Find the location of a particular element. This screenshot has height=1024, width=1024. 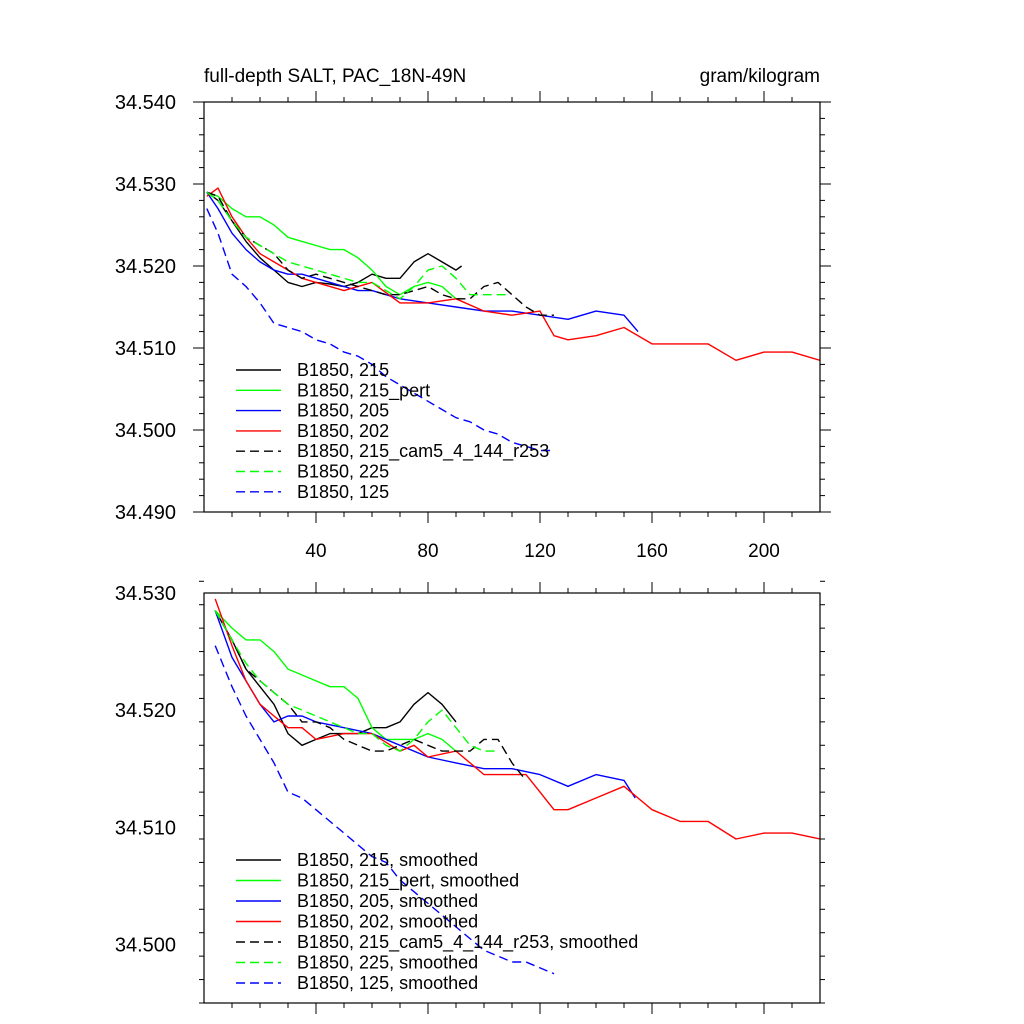

legend-label: B1850, 215_pert, smoothed is located at coordinates (408, 881).